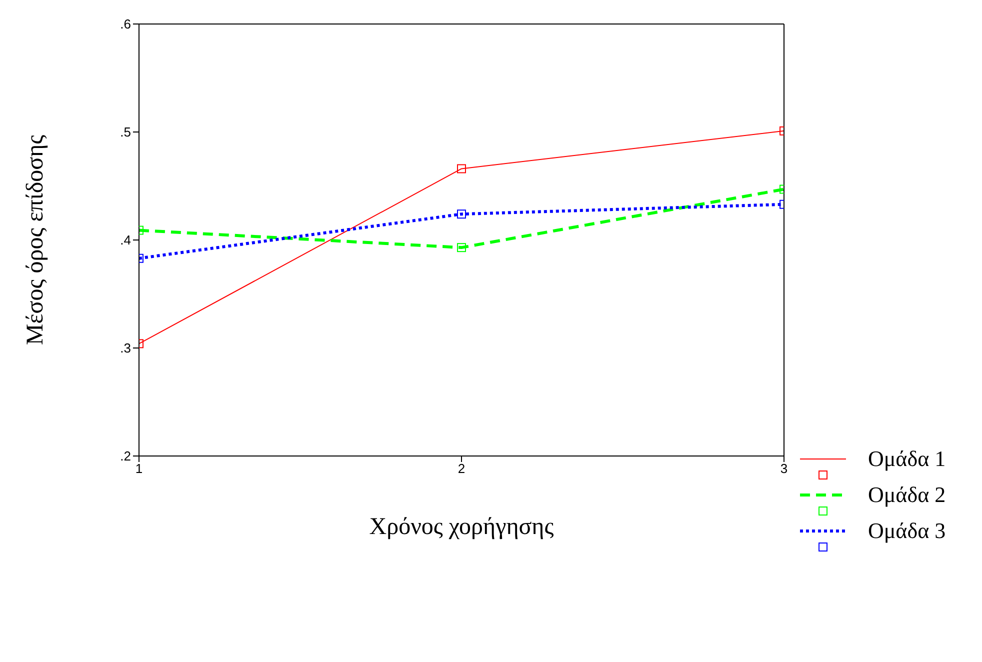 This screenshot has width=982, height=662. I want to click on y-tick-label: .6, so click(125, 24).